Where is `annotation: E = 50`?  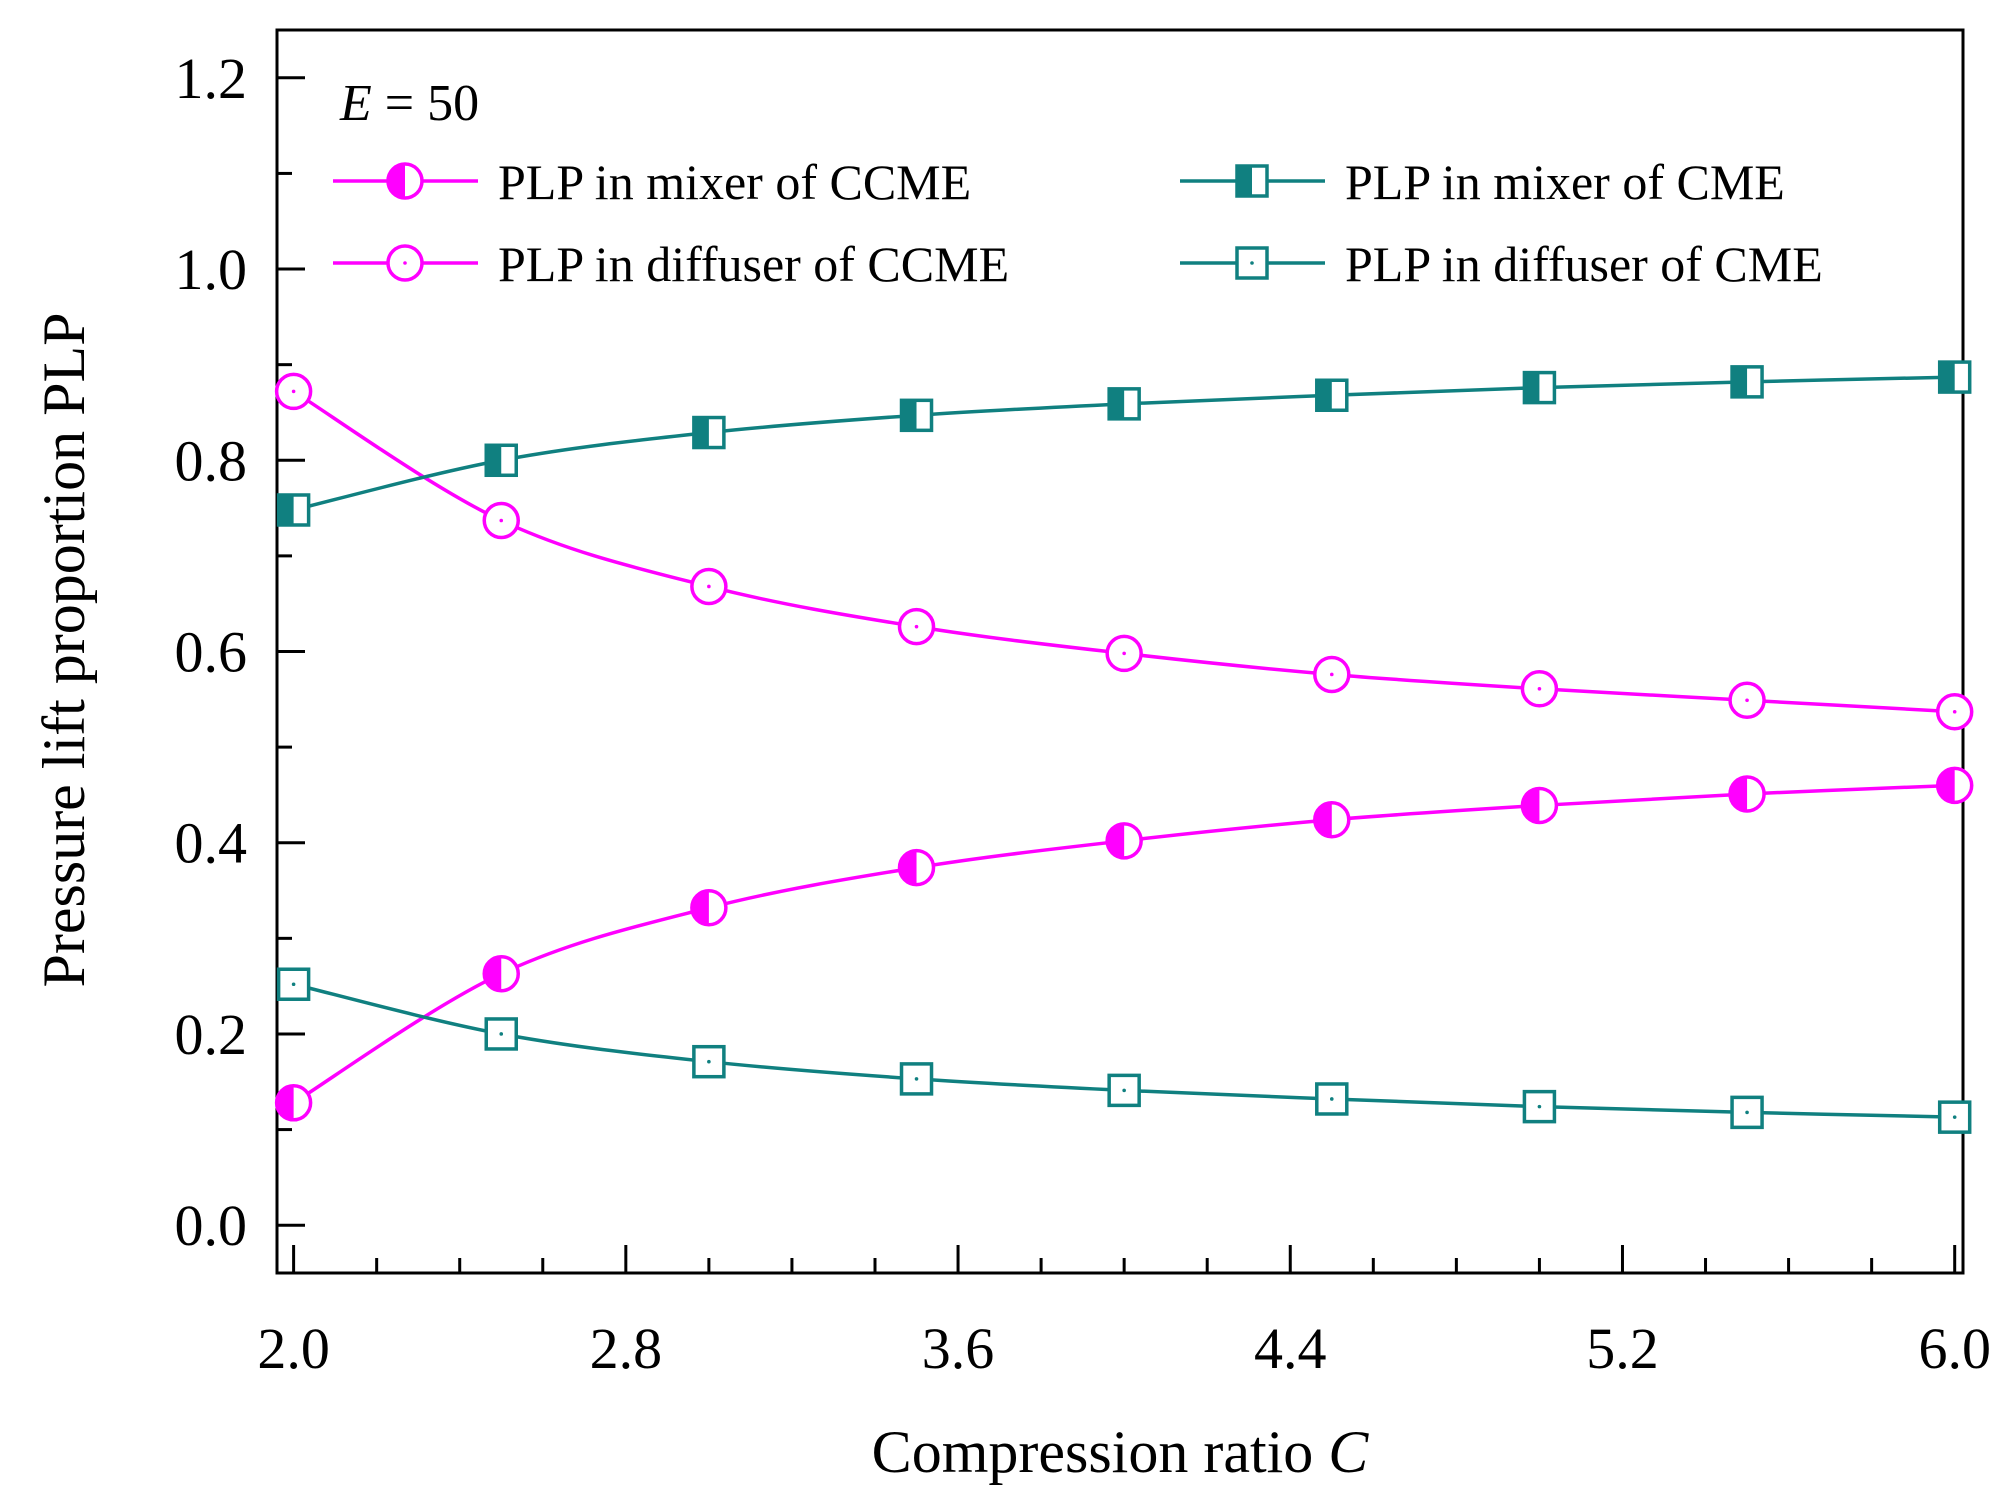 annotation: E = 50 is located at coordinates (409, 103).